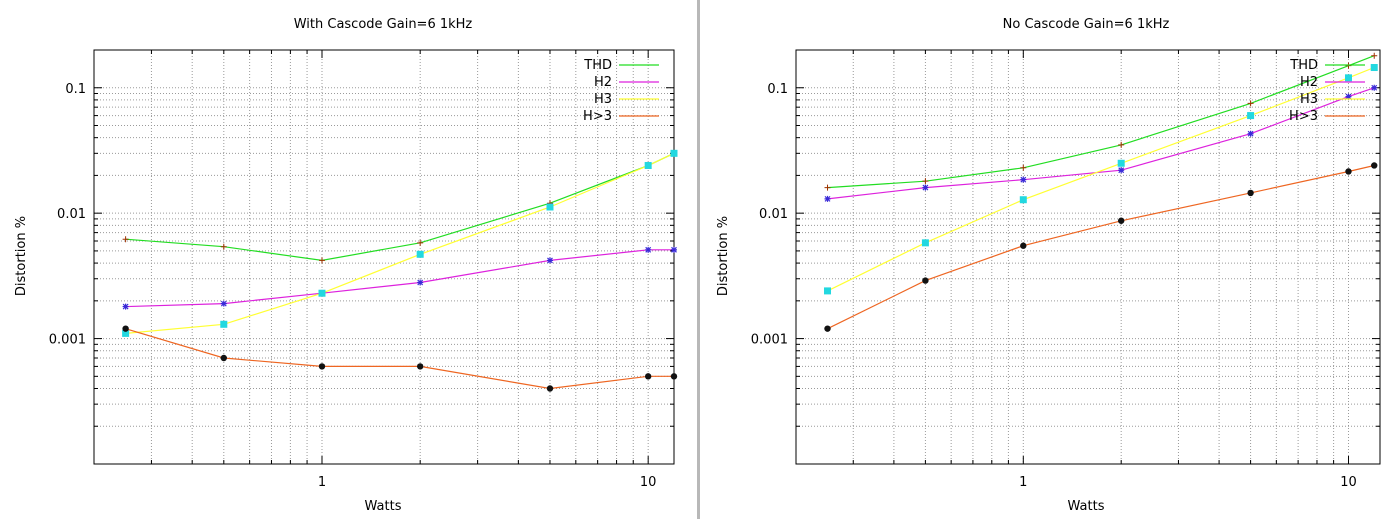 The width and height of the screenshot is (1384, 519). Describe the element at coordinates (698, 259) in the screenshot. I see `panel-divider` at that location.